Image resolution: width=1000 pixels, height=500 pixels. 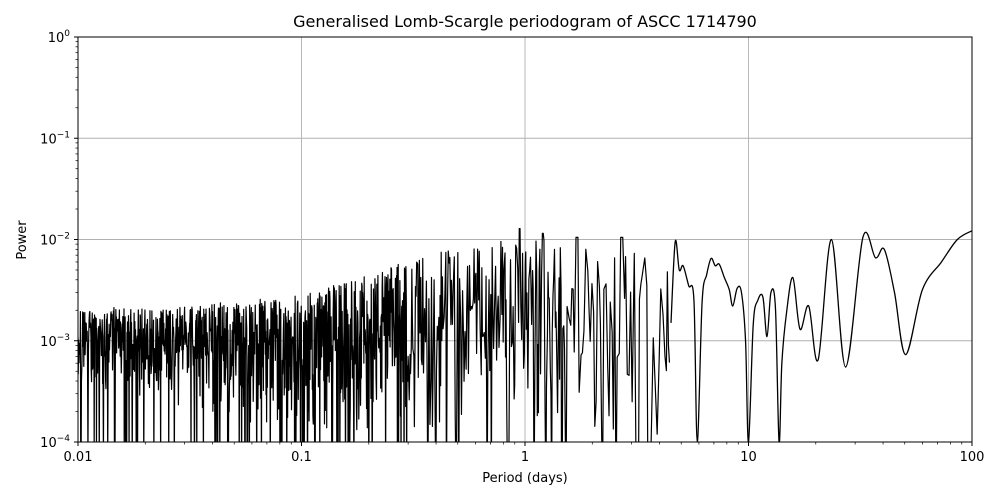 I want to click on x-tick-label: 1, so click(x=525, y=457).